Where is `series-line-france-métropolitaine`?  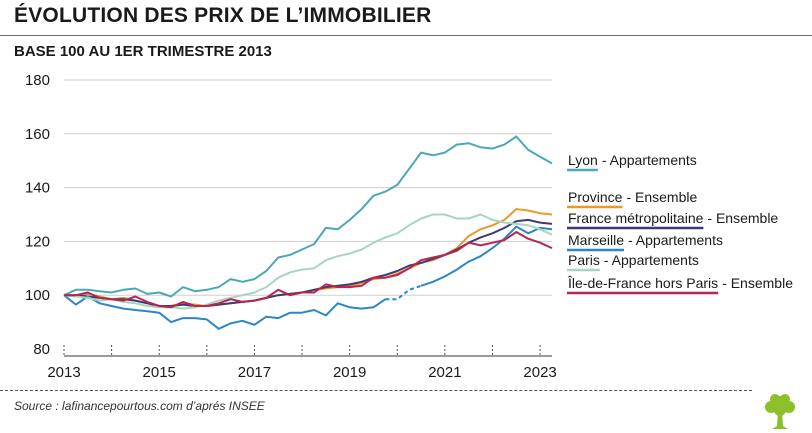
series-line-france-métropolitaine is located at coordinates (308, 262).